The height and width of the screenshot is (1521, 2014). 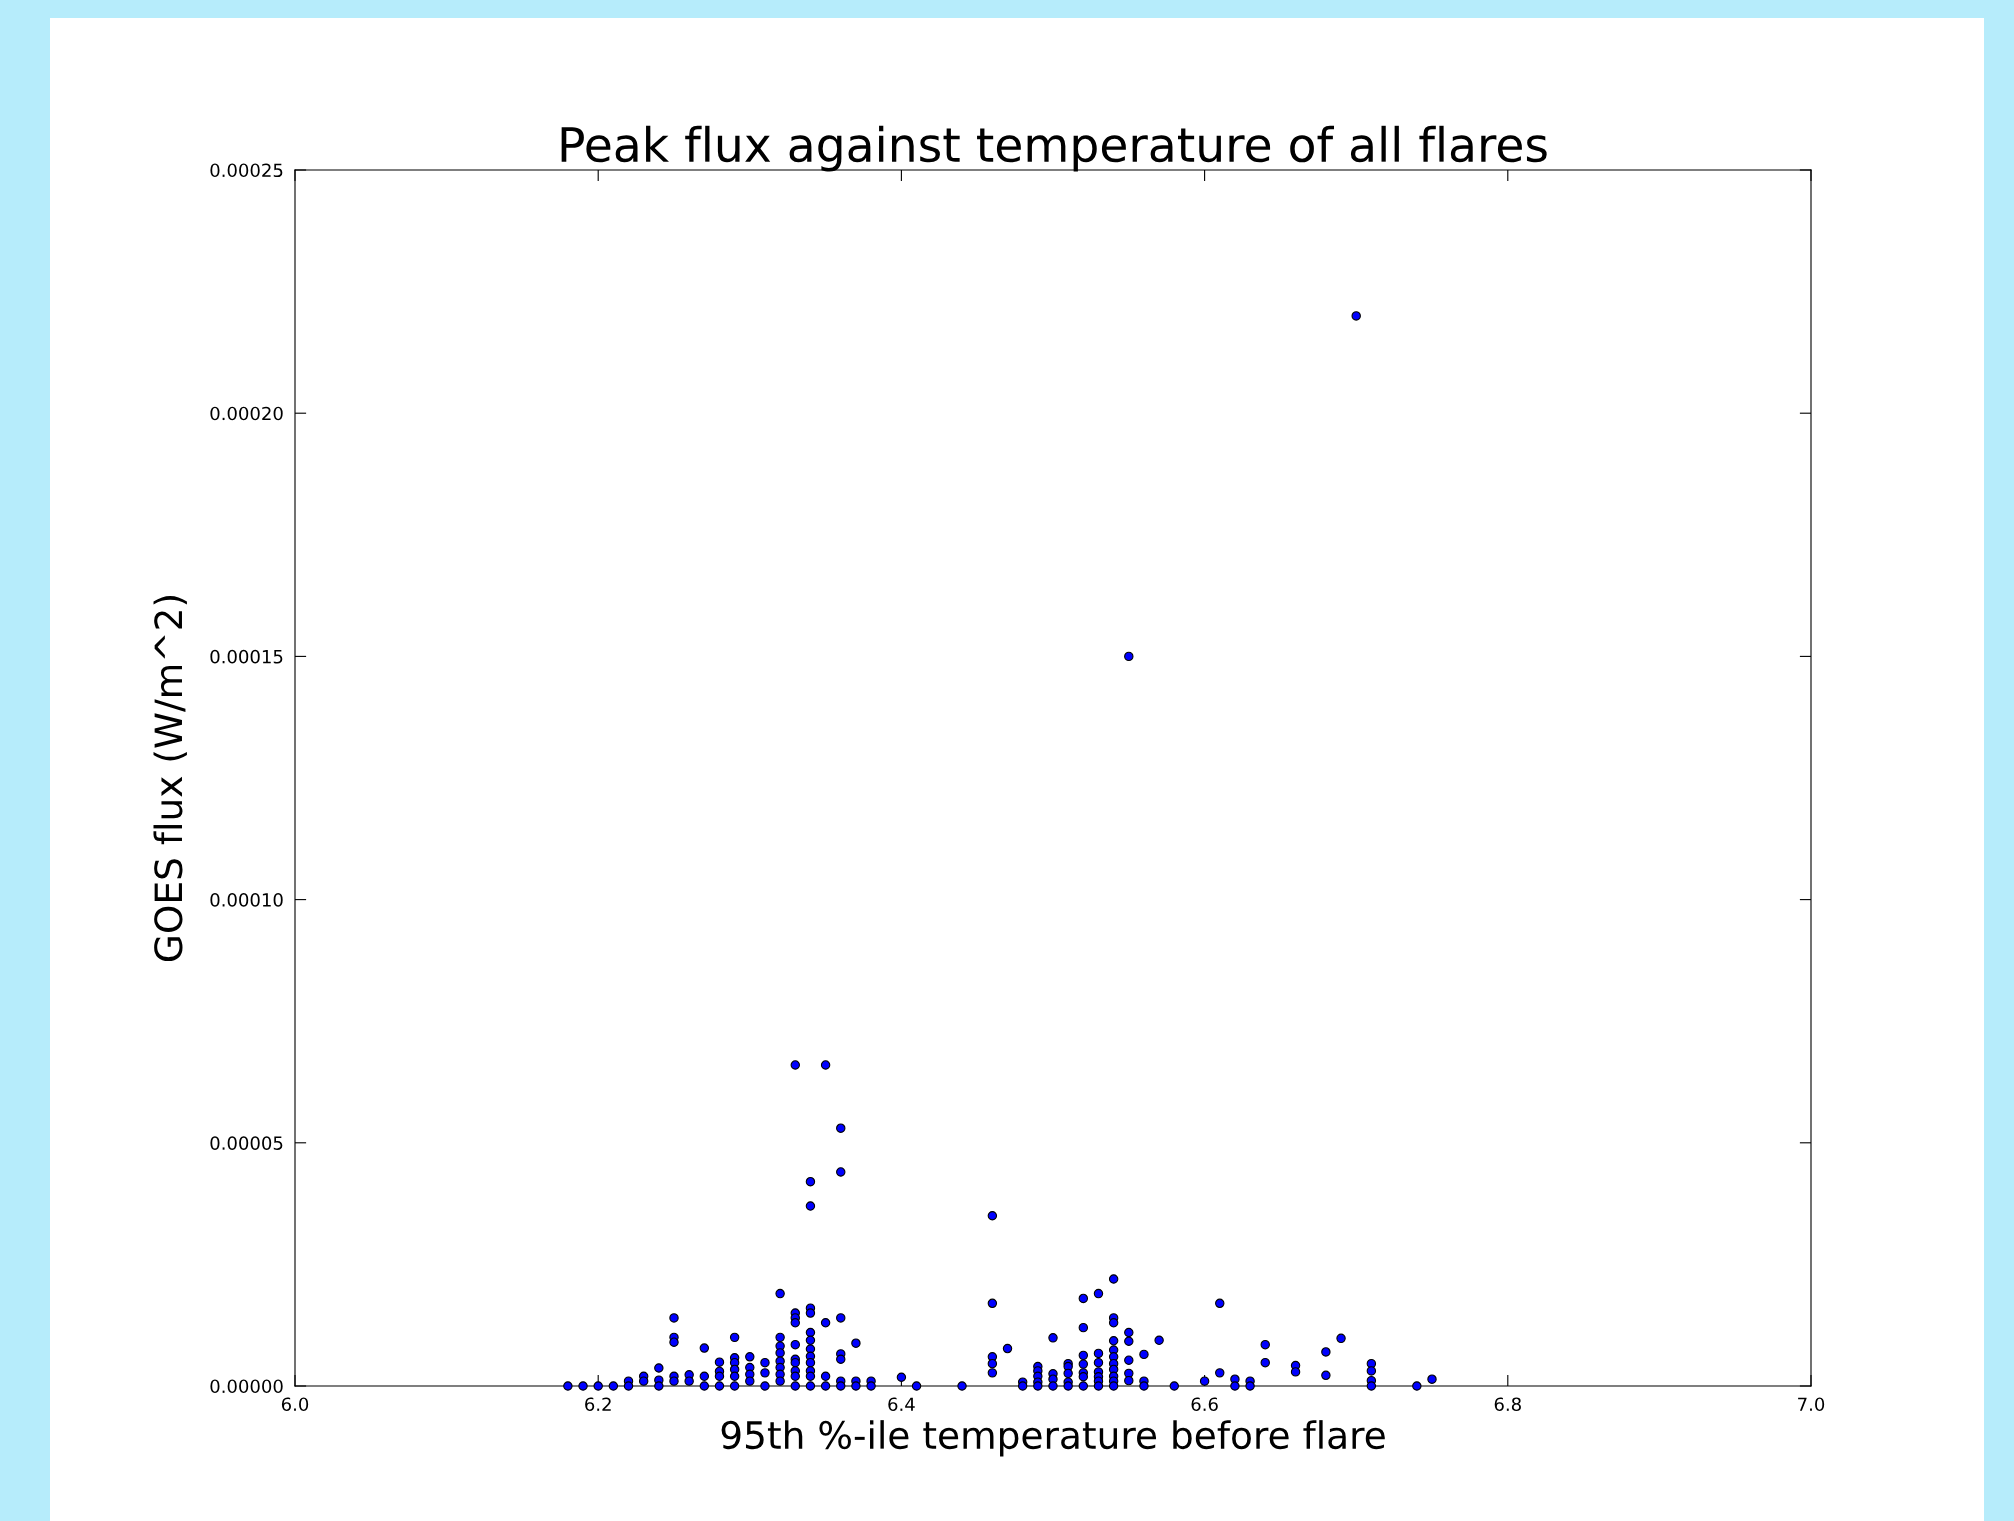 I want to click on y-tick-label: 0.00010, so click(x=246, y=900).